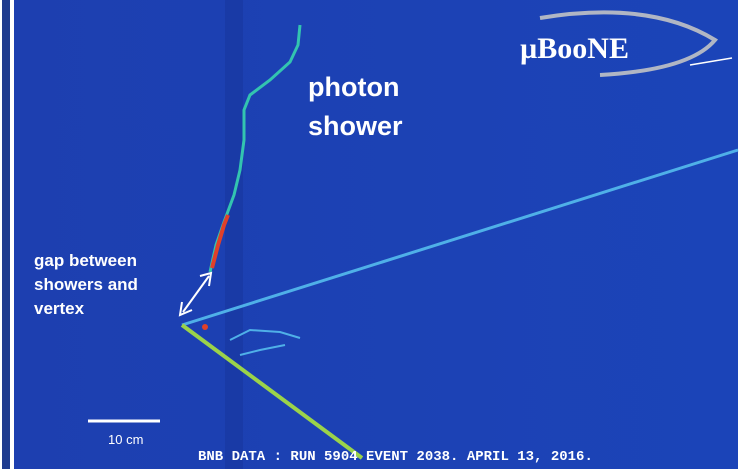 The width and height of the screenshot is (748, 469). Describe the element at coordinates (355, 126) in the screenshot. I see `annotation: shower` at that location.